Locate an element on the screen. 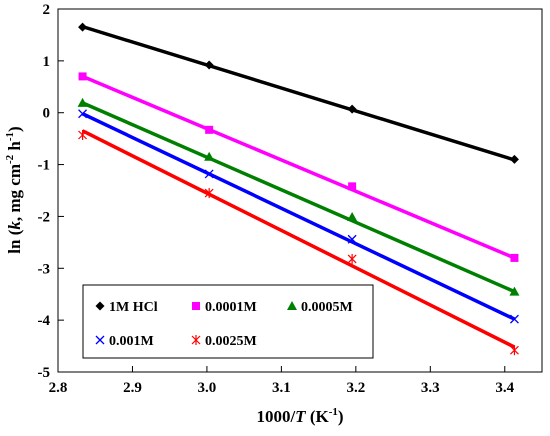  y-tick-label: 0 is located at coordinates (47, 114).